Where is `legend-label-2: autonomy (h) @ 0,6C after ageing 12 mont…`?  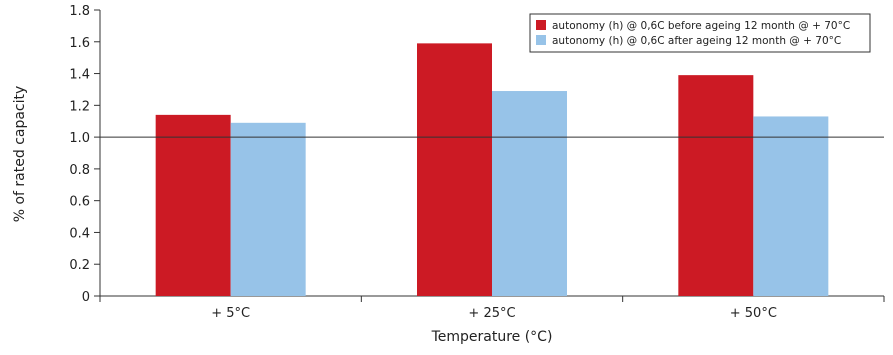 legend-label-2: autonomy (h) @ 0,6C after ageing 12 mont… is located at coordinates (696, 41).